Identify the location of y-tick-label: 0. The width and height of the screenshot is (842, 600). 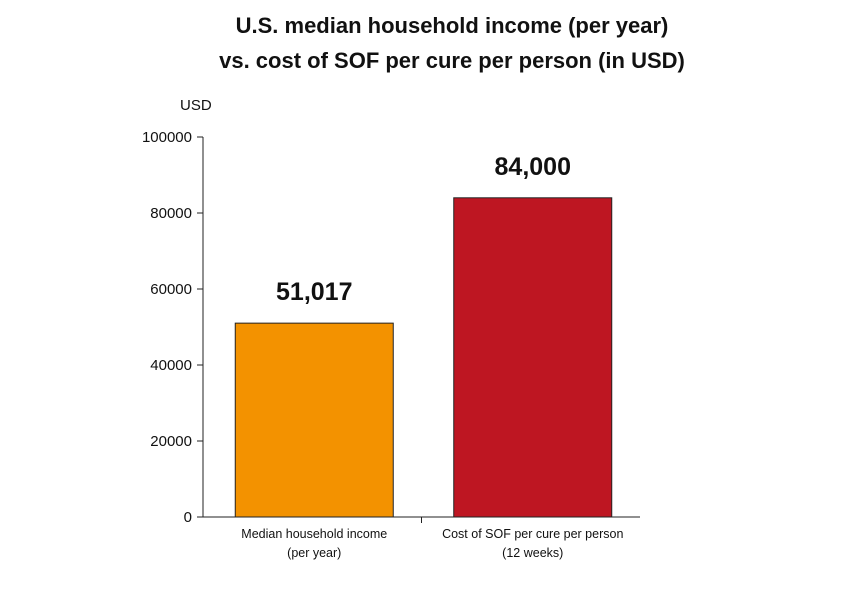
(188, 517).